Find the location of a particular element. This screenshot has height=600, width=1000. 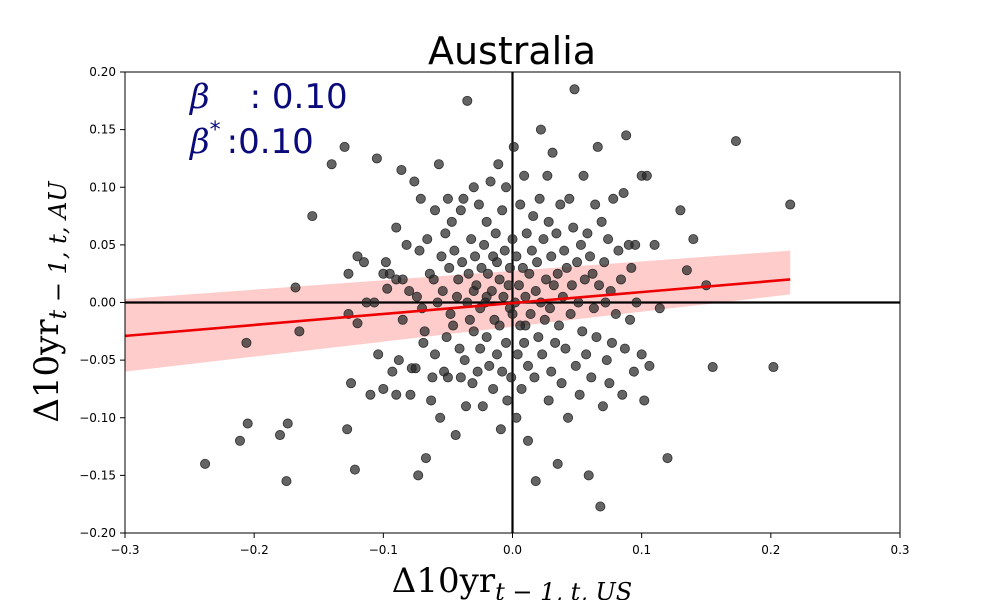

x-axis-label: Δ10yrt − 1, t, US is located at coordinates (512, 580).